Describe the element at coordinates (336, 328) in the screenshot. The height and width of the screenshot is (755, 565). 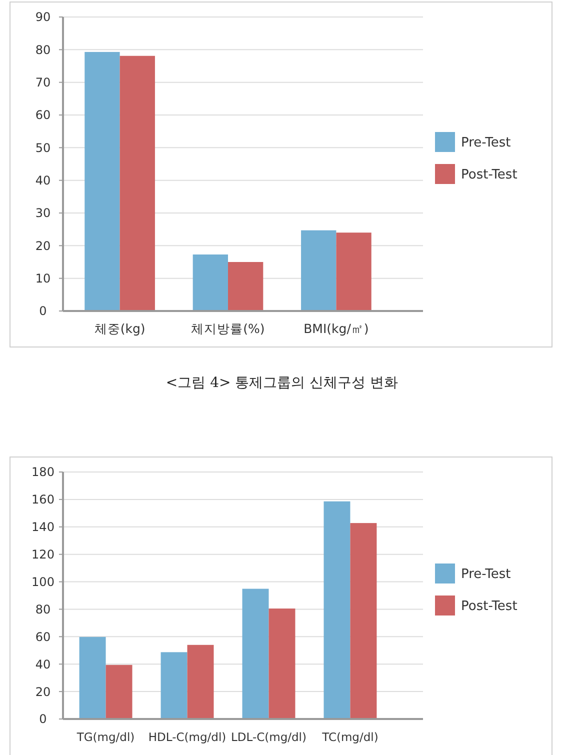
I see `x-tick-label: BMI(kg/㎡)` at that location.